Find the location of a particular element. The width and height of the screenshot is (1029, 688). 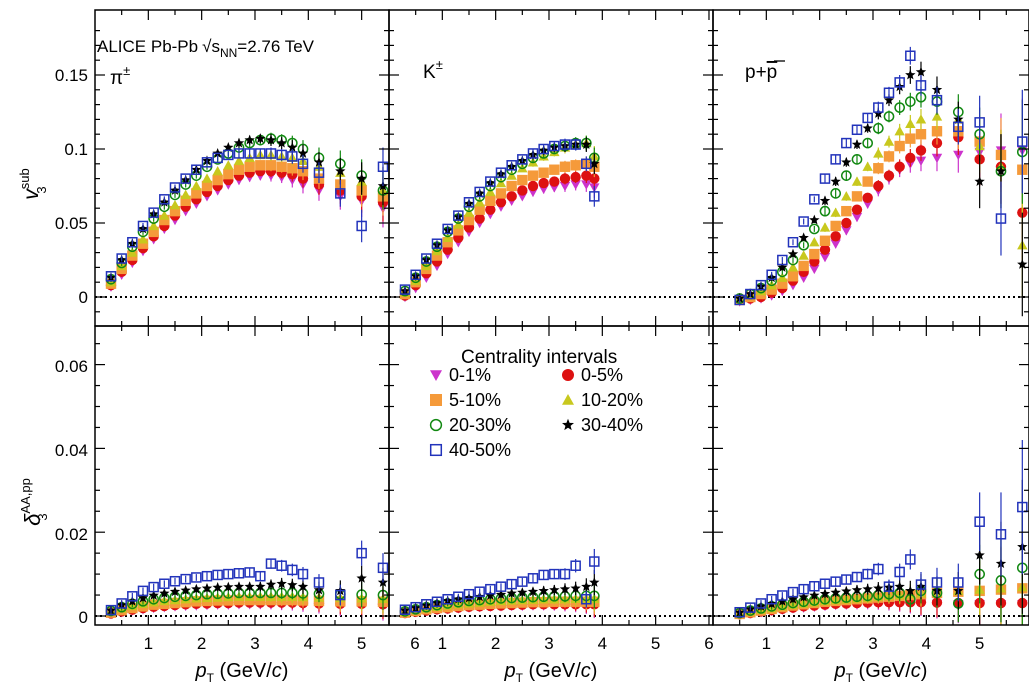

particle-species-label: π± is located at coordinates (120, 76).